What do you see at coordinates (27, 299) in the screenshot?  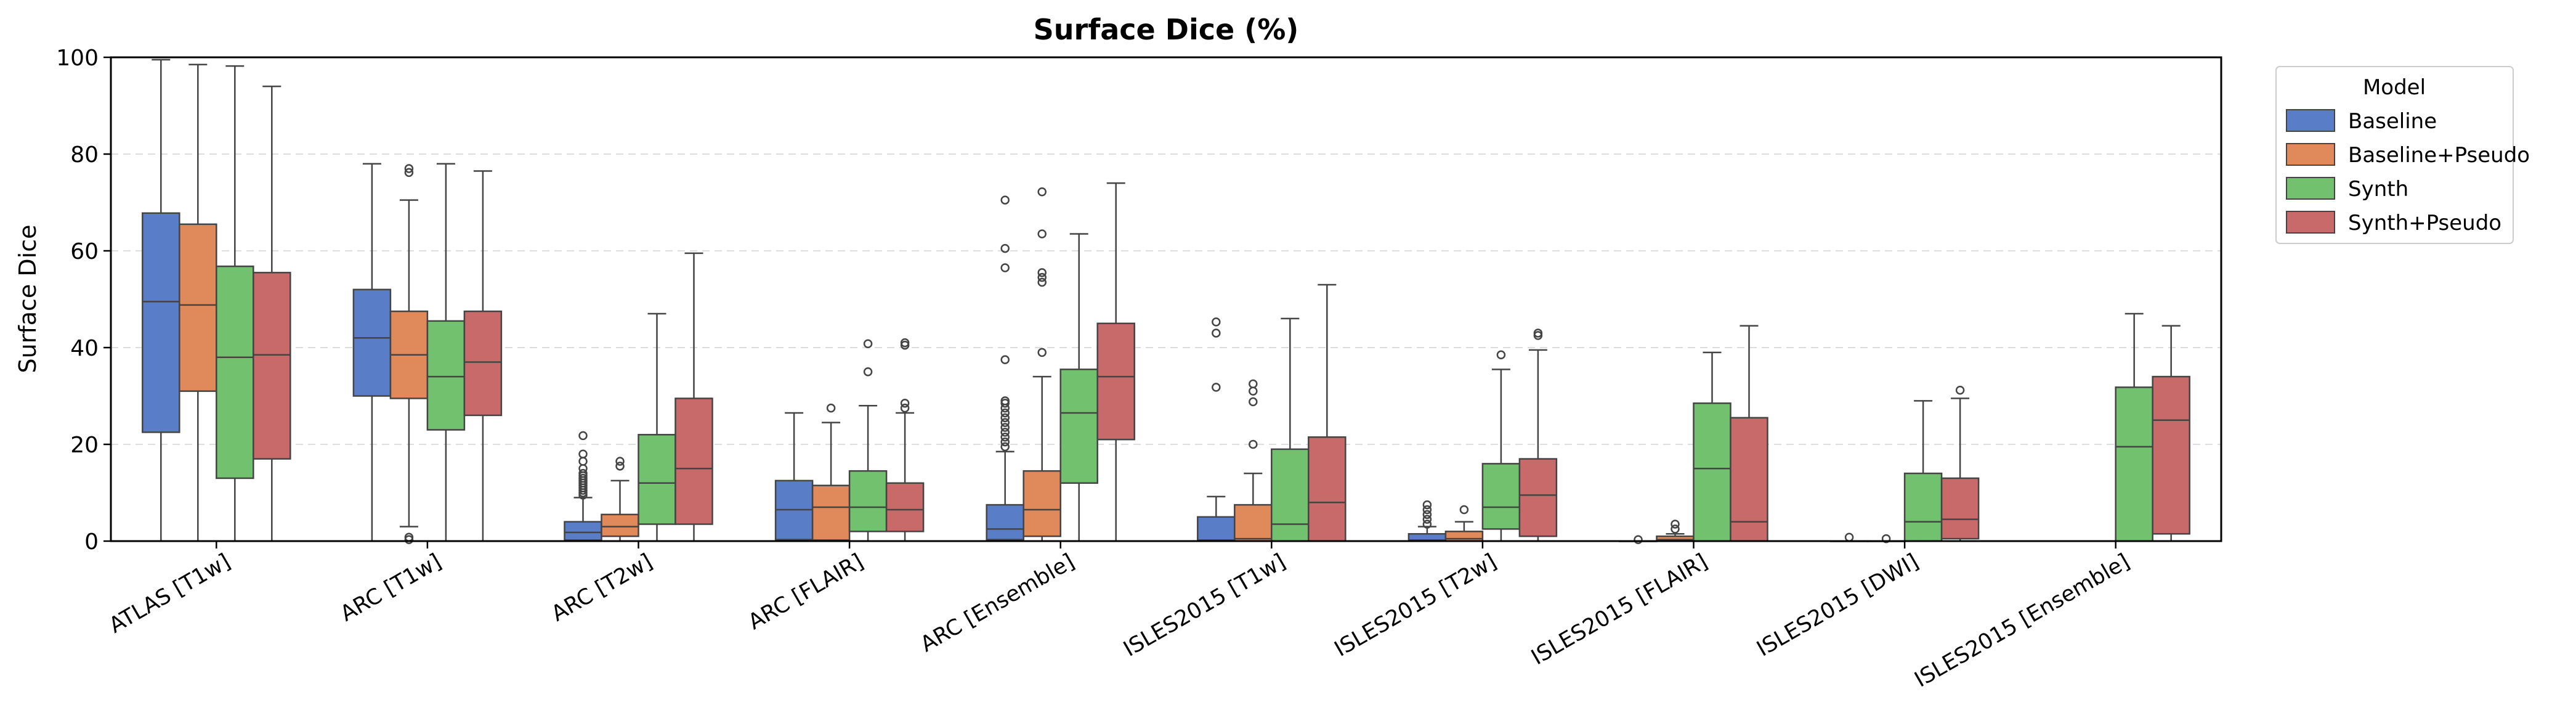 I see `y-axis-label: Surface Dice` at bounding box center [27, 299].